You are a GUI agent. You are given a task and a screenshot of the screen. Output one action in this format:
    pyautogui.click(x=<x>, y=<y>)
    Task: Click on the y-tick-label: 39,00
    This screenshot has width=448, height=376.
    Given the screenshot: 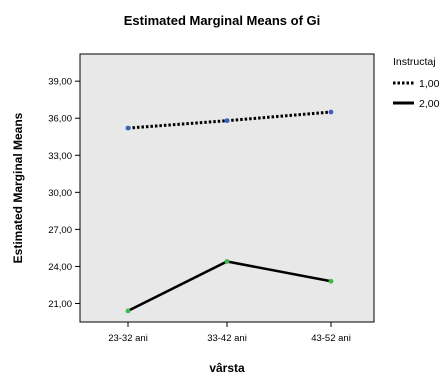 What is the action you would take?
    pyautogui.click(x=60, y=82)
    